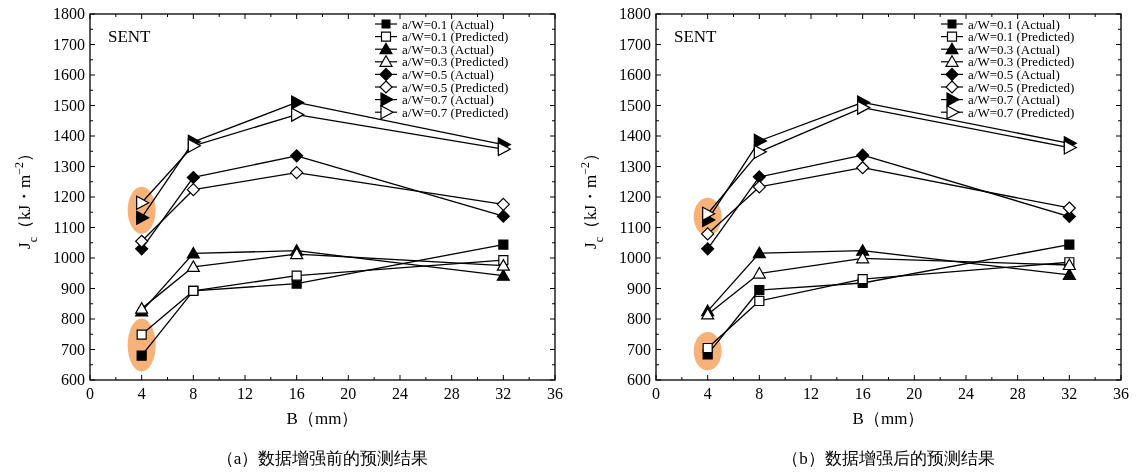  Describe the element at coordinates (322, 458) in the screenshot. I see `text: （a）数据增强前的预测结果` at that location.